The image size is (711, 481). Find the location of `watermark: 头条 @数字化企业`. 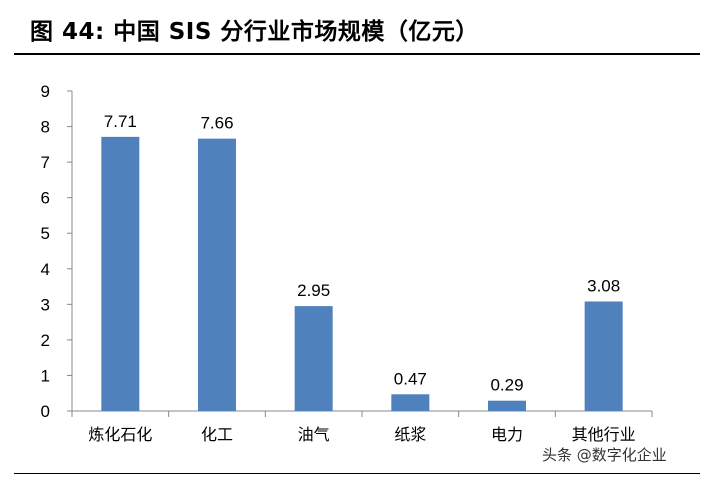

watermark: 头条 @数字化企业 is located at coordinates (604, 454).